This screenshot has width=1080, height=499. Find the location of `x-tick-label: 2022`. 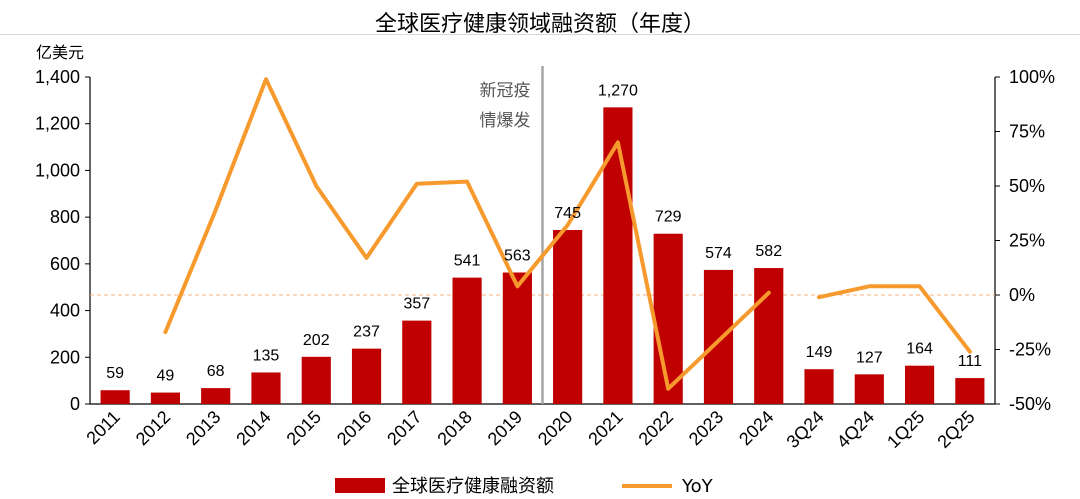

x-tick-label: 2022 is located at coordinates (656, 428).